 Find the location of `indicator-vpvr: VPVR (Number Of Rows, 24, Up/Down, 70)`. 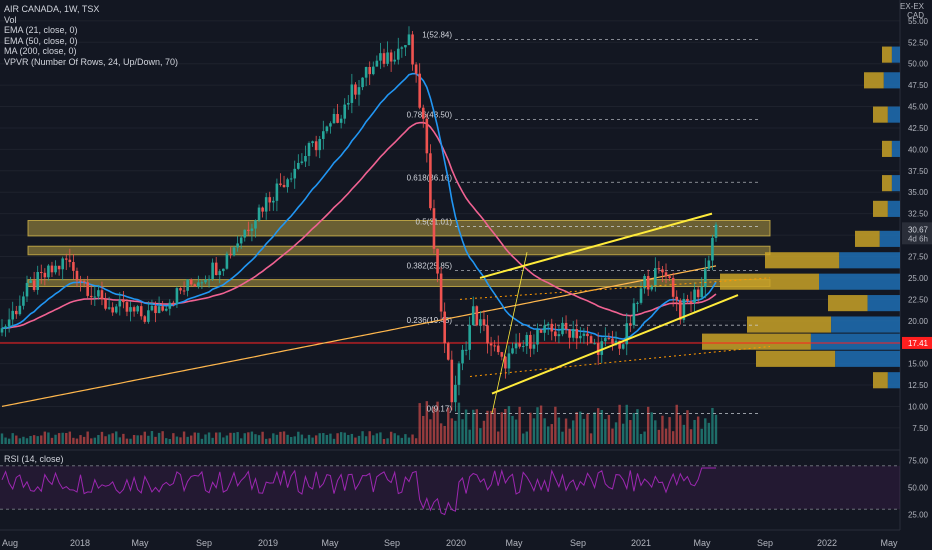

indicator-vpvr: VPVR (Number Of Rows, 24, Up/Down, 70) is located at coordinates (91, 61).